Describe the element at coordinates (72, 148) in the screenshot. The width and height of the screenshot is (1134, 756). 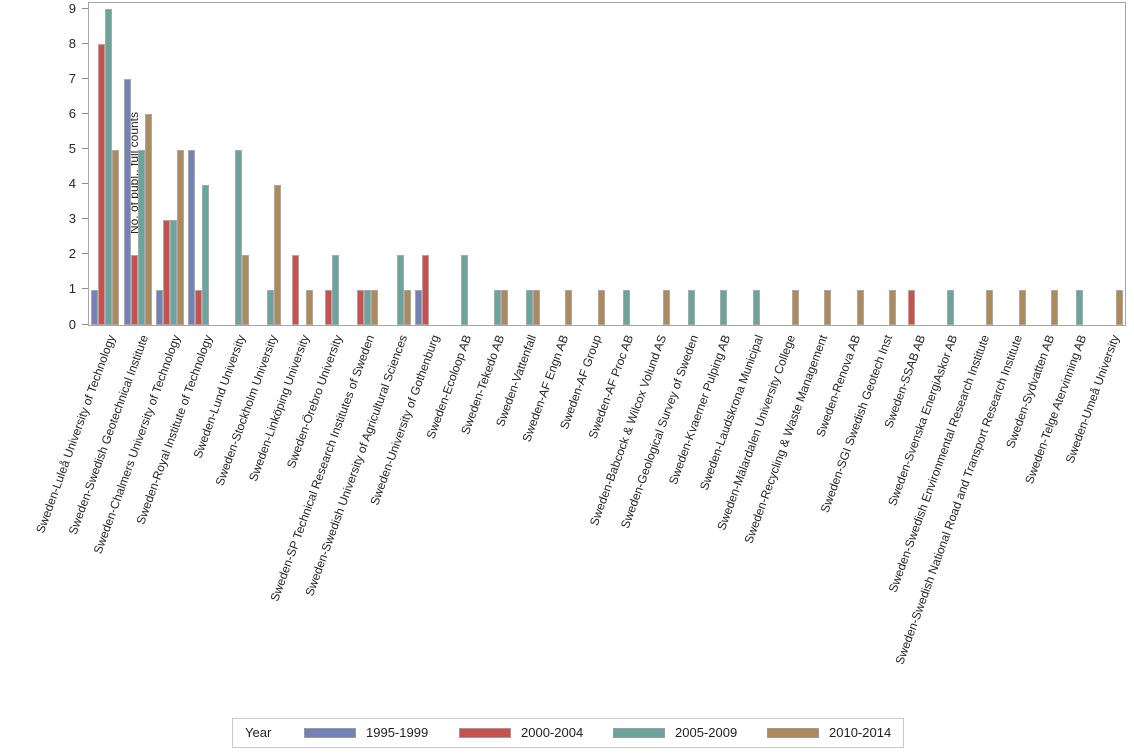
I see `y-axis-tick-label: 5` at that location.